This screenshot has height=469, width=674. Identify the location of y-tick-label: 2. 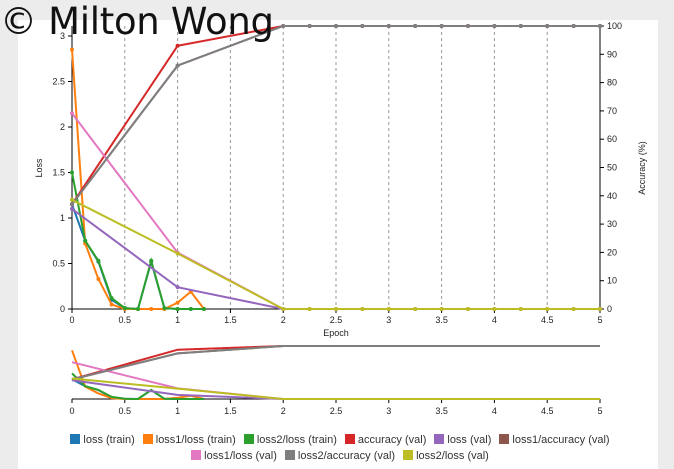
(62, 127).